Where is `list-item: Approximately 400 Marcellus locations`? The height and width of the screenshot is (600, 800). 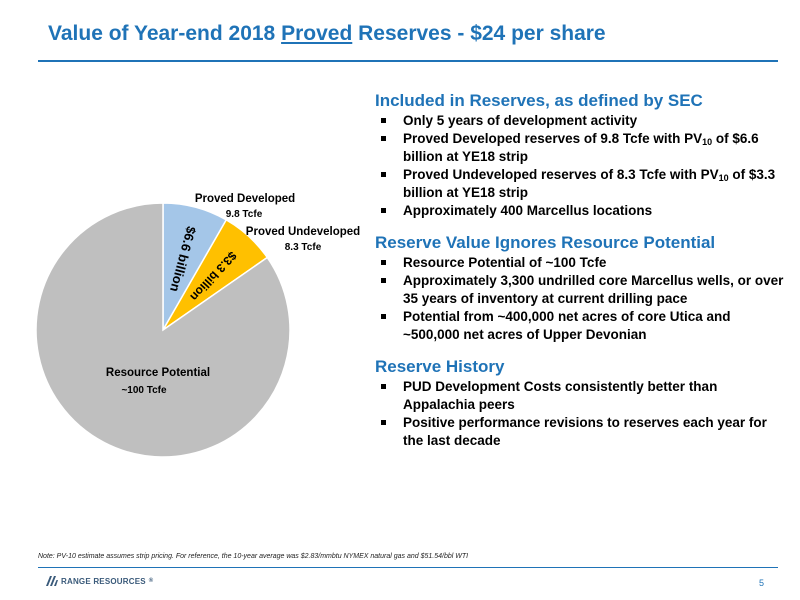 list-item: Approximately 400 Marcellus locations is located at coordinates (581, 211).